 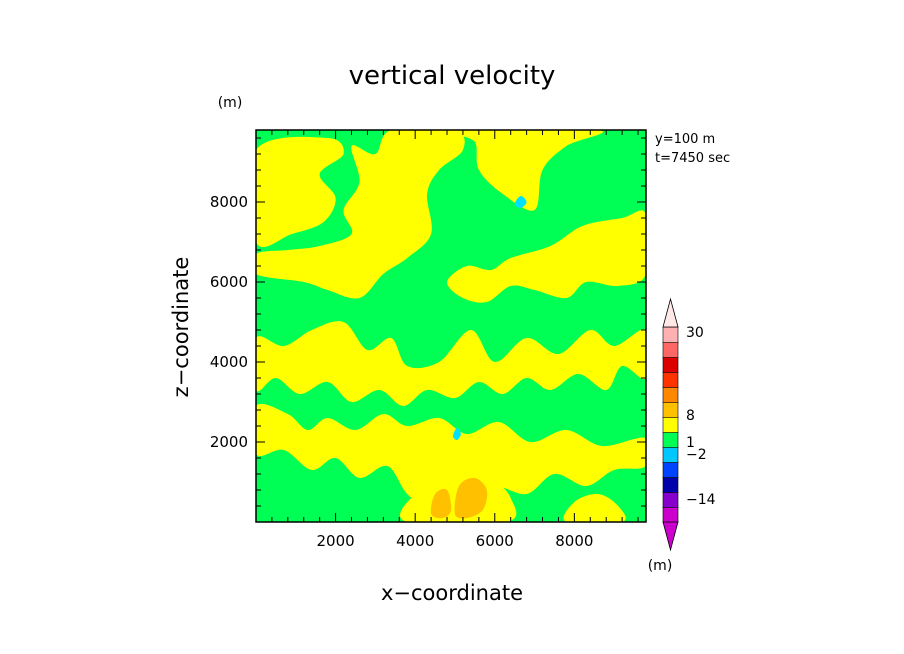 I want to click on x-tick-label: 4000, so click(x=415, y=541).